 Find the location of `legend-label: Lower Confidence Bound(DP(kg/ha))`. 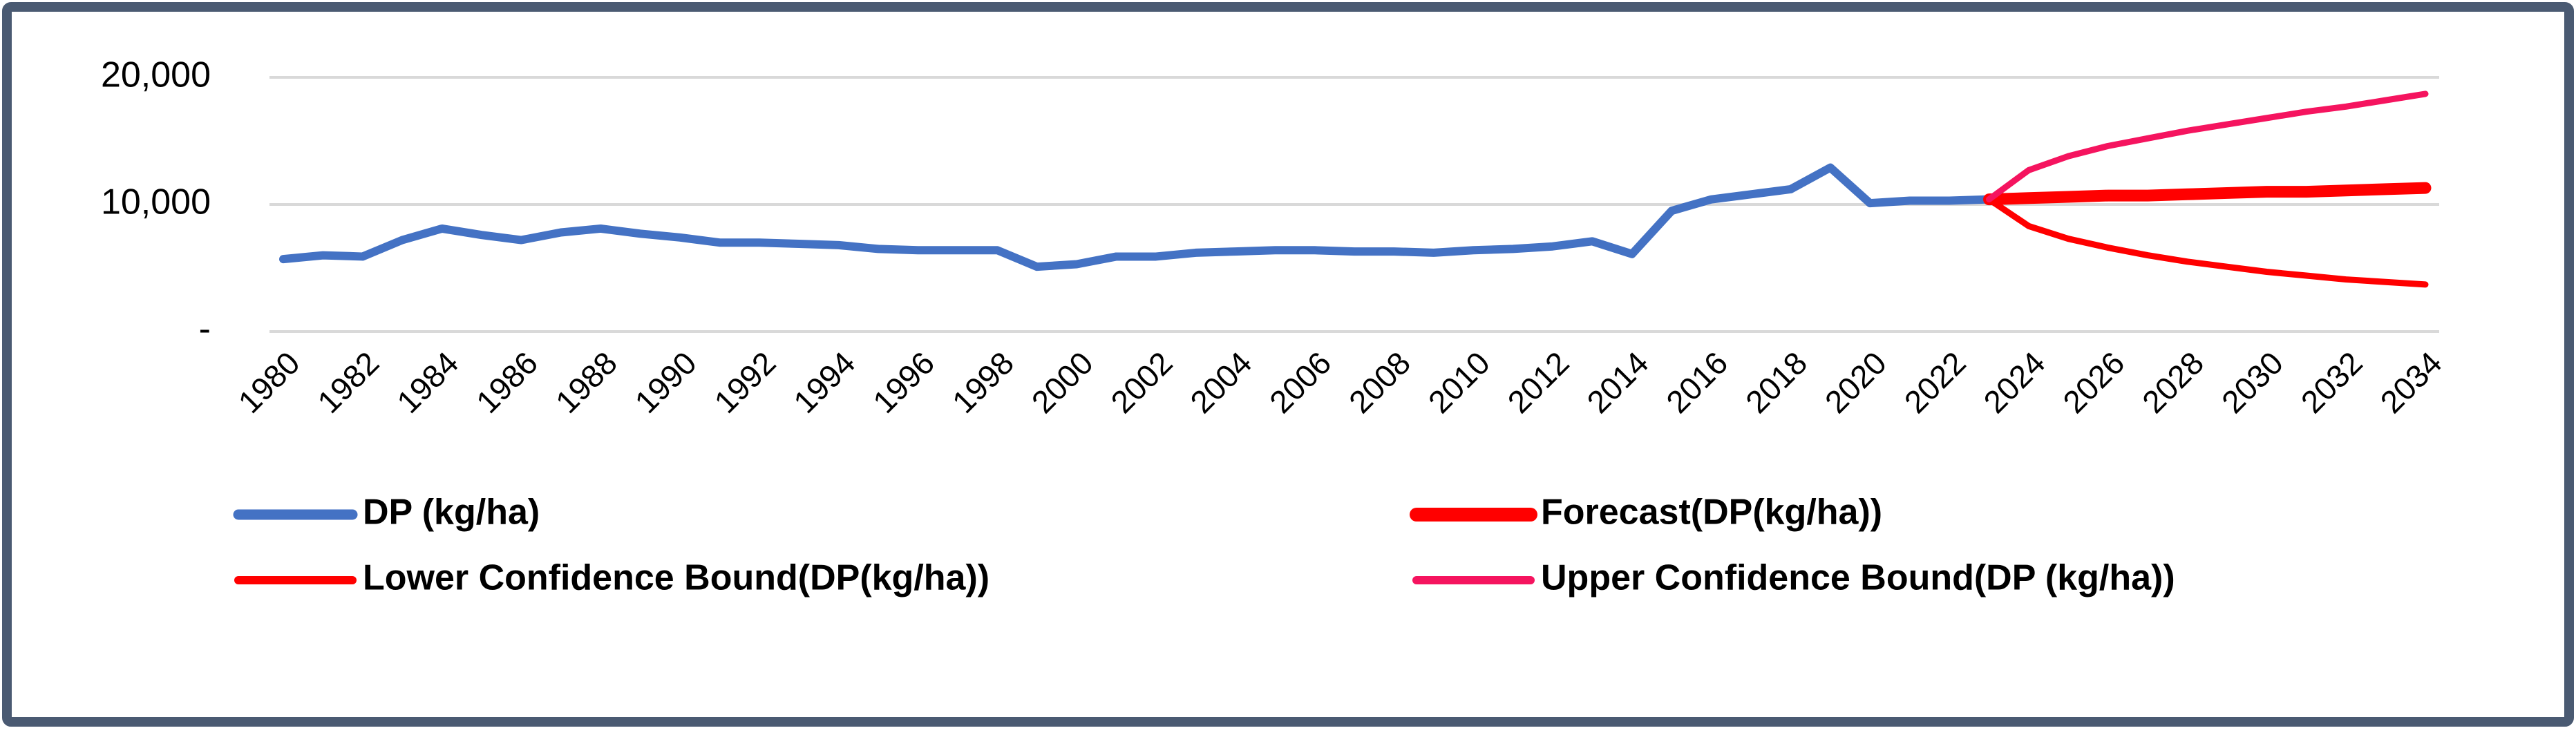

legend-label: Lower Confidence Bound(DP(kg/ha)) is located at coordinates (676, 578).